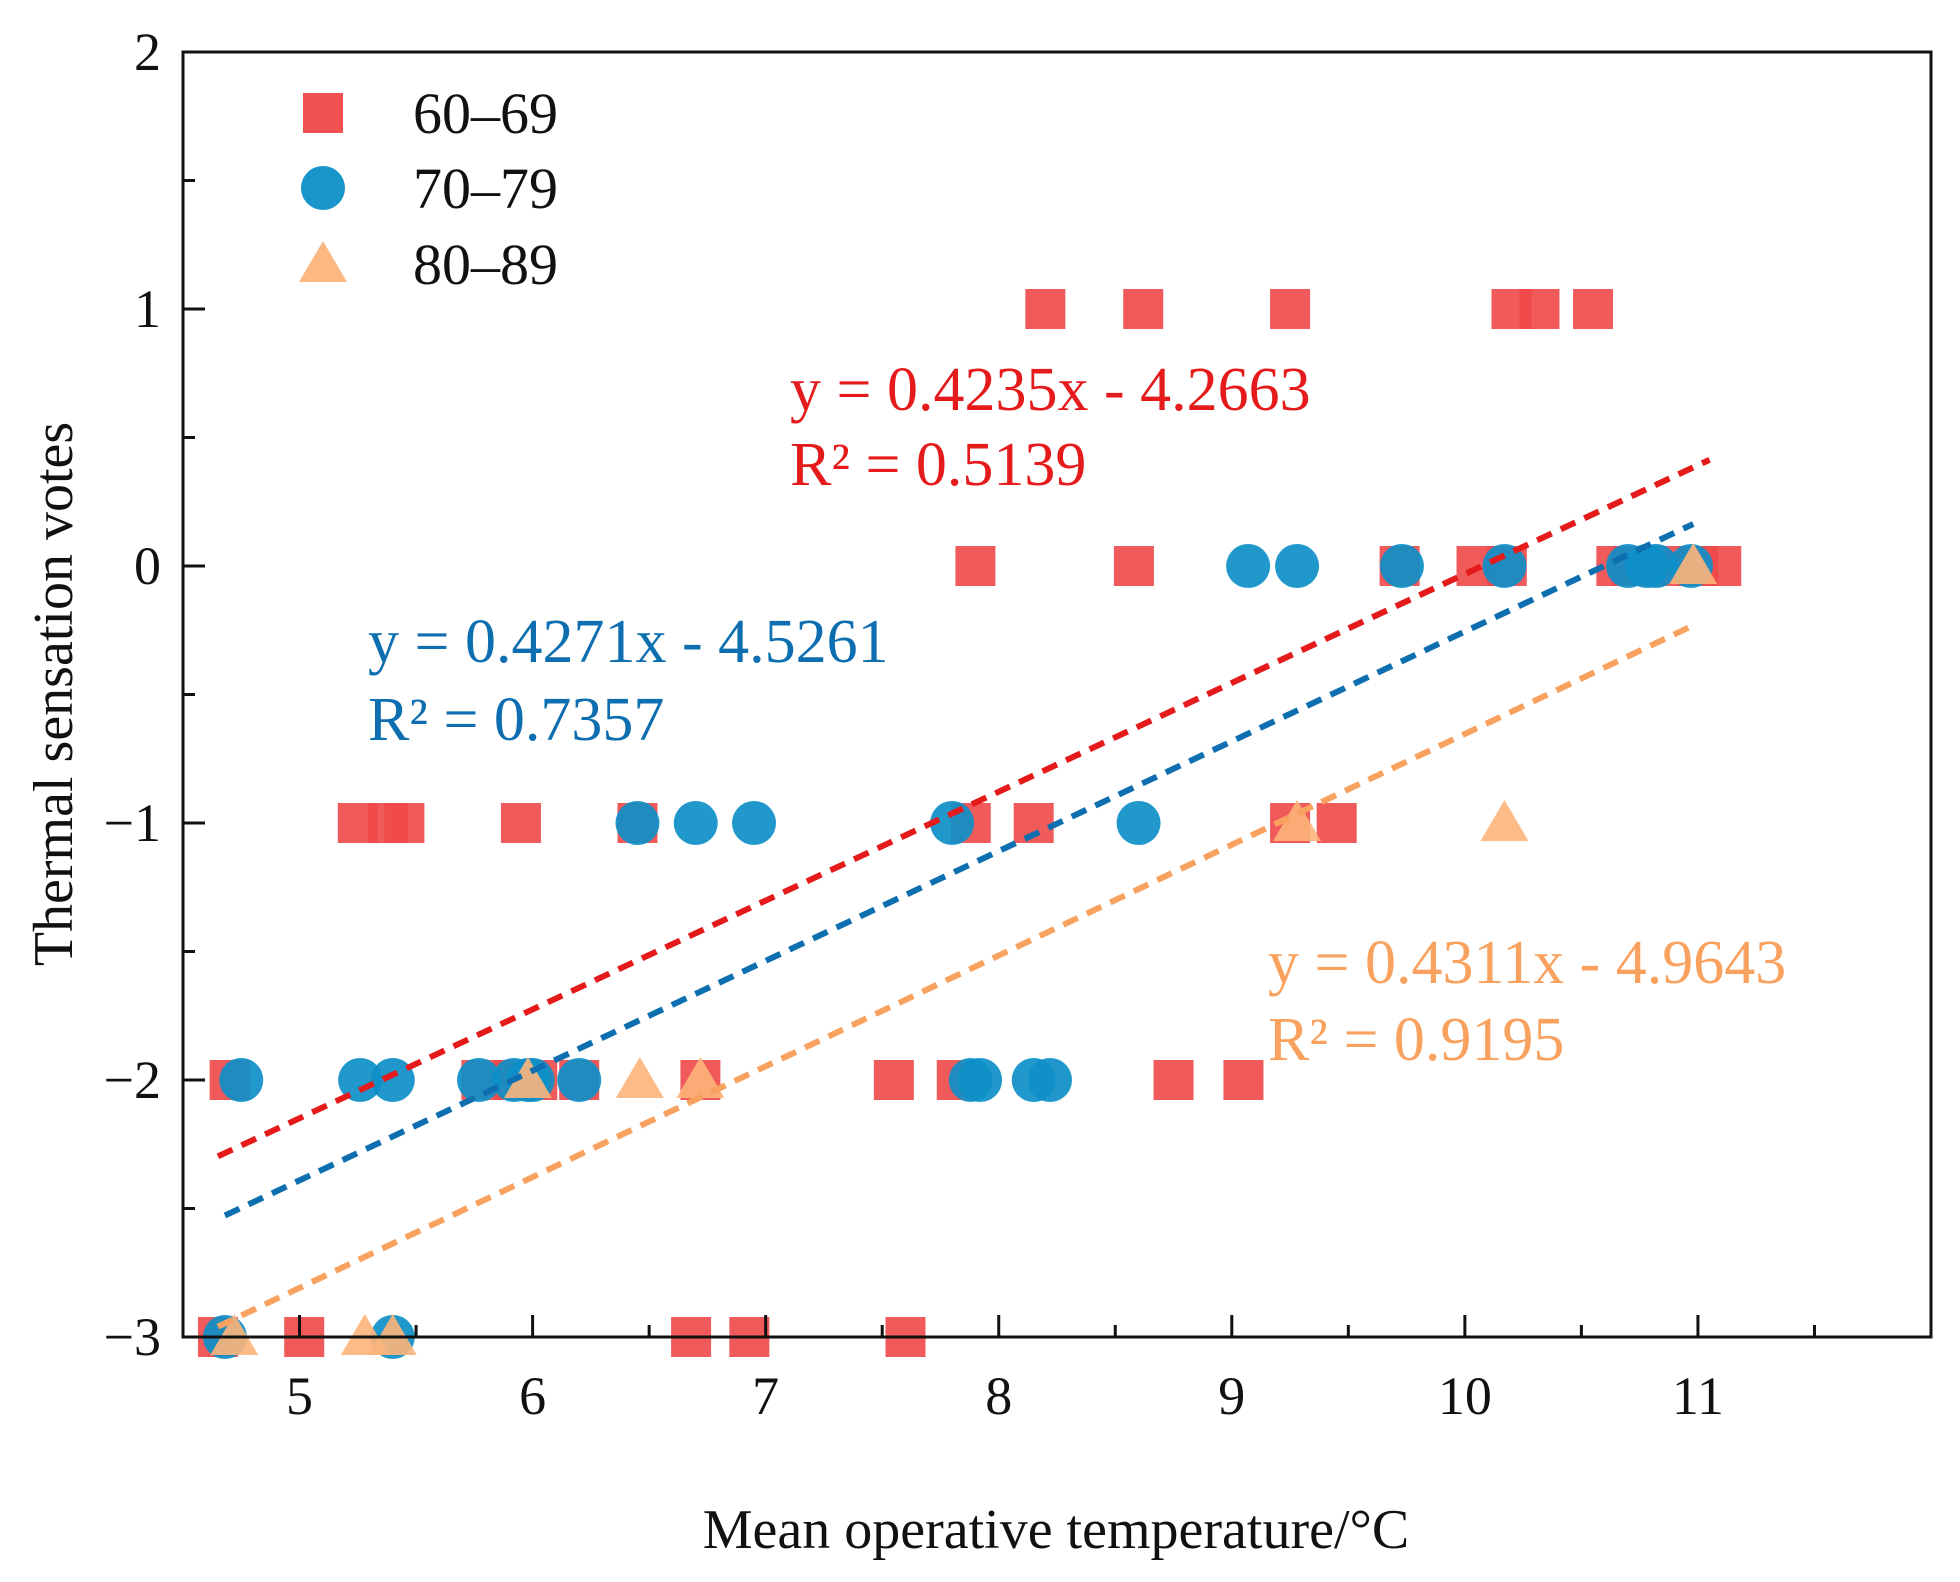  What do you see at coordinates (485, 264) in the screenshot?
I see `legend-label-series-80-89: 80–89` at bounding box center [485, 264].